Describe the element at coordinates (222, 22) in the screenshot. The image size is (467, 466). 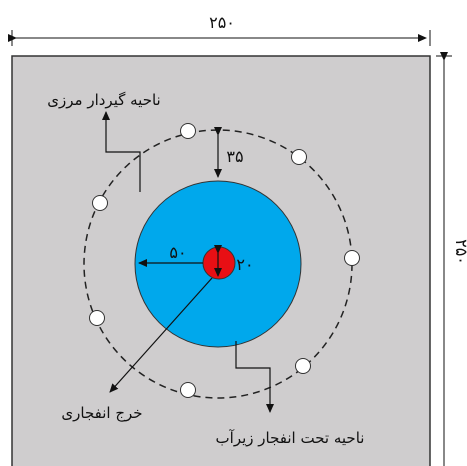
I see `width-dimension-label: ۲۵۰` at that location.